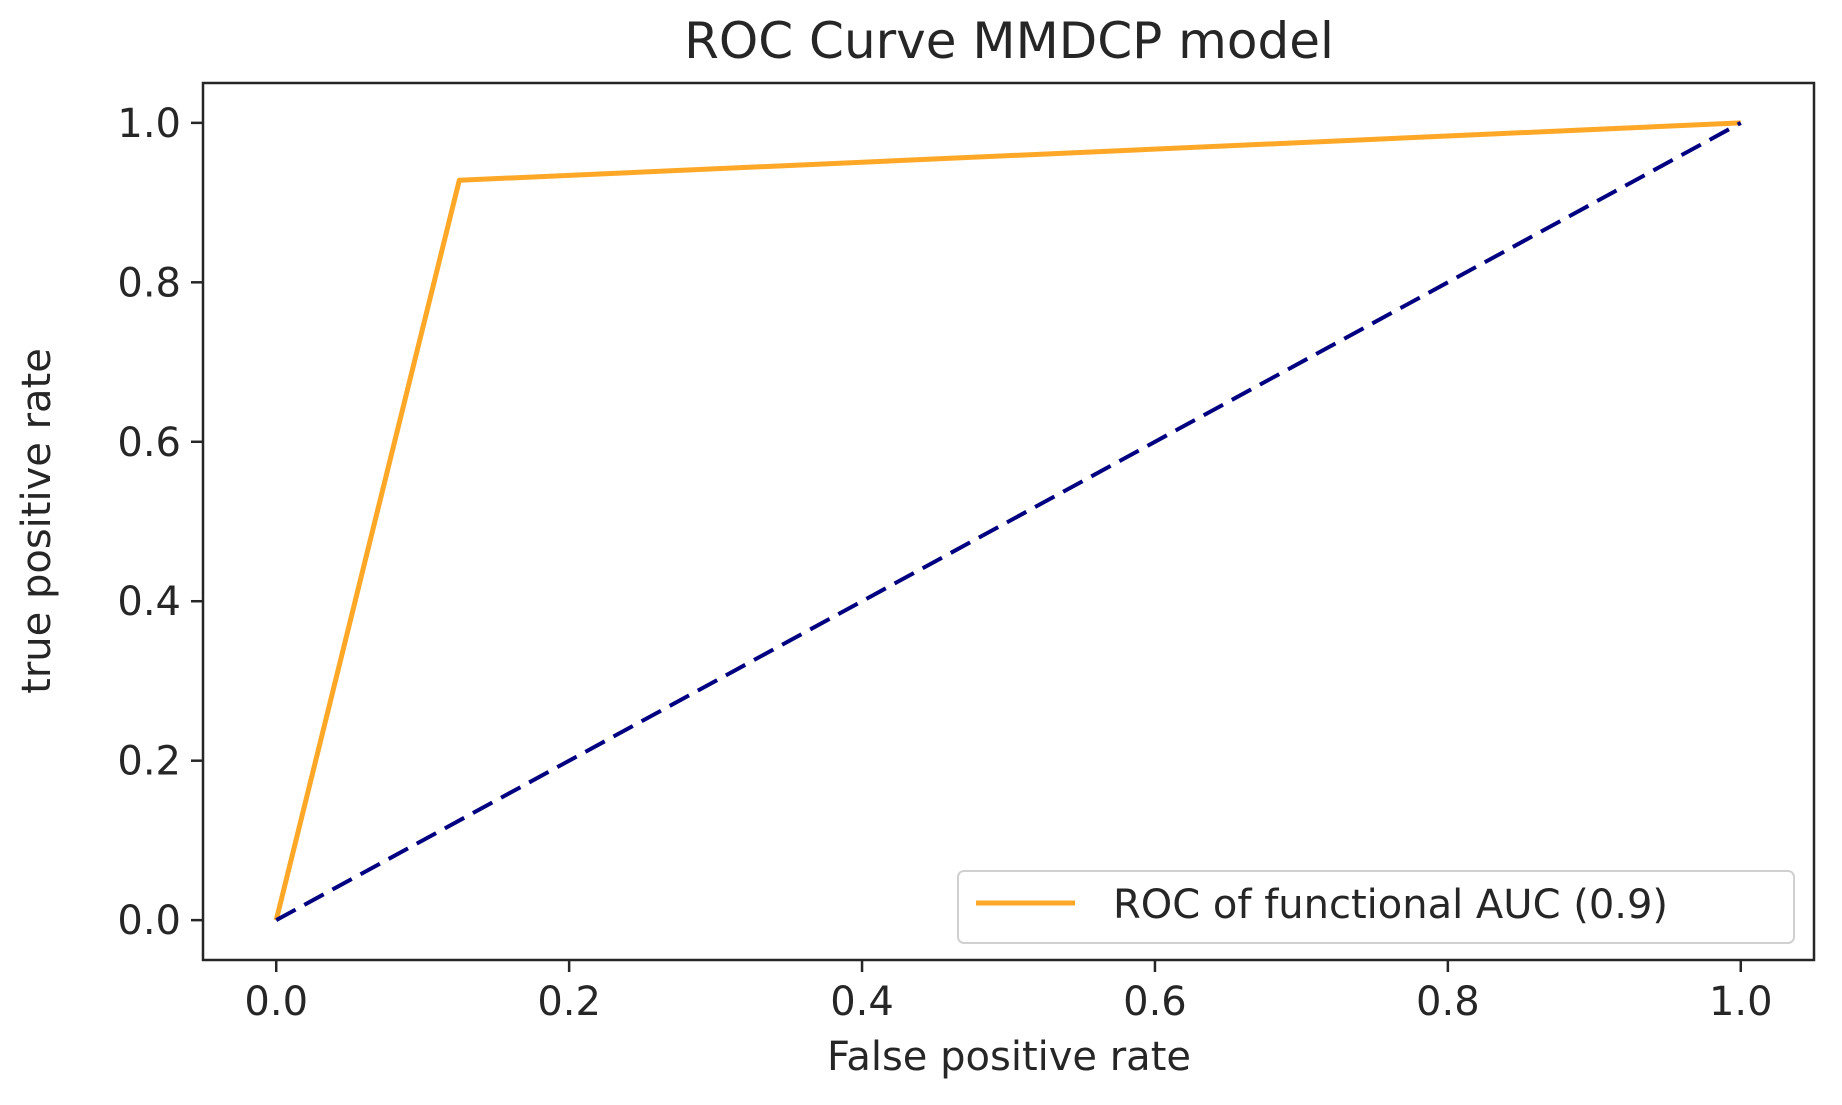 The height and width of the screenshot is (1105, 1842). What do you see at coordinates (149, 762) in the screenshot?
I see `y-tick-label: 0.2` at bounding box center [149, 762].